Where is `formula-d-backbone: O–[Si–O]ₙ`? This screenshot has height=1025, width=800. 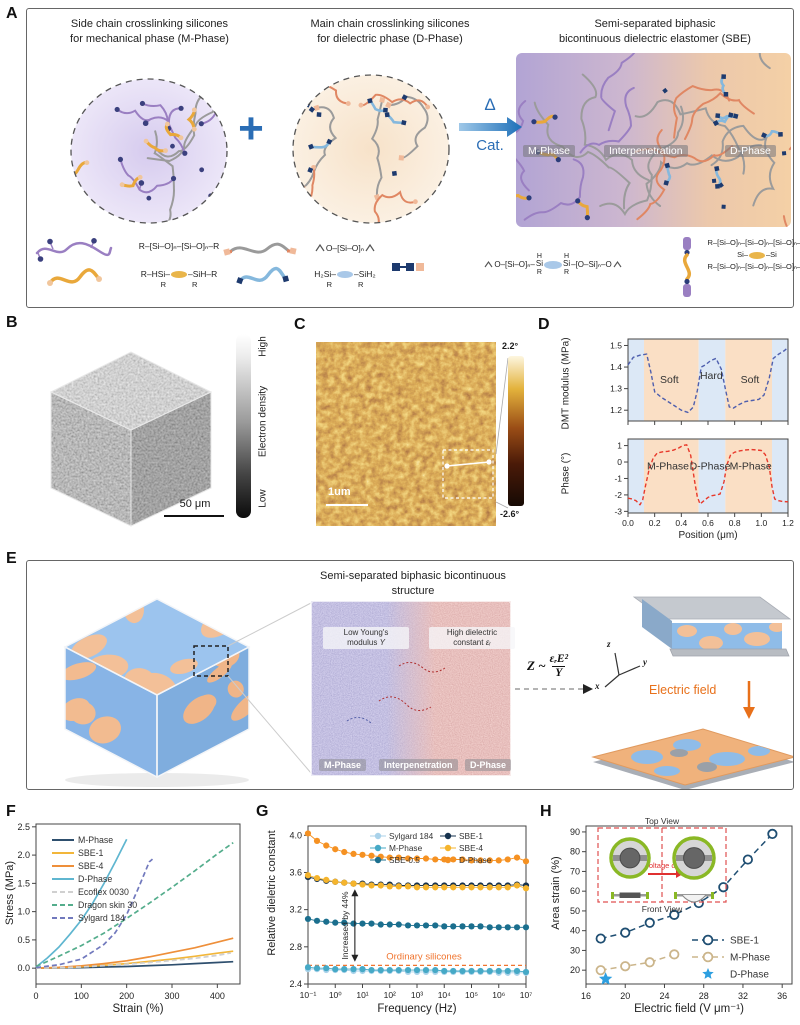
formula-d-backbone: O–[Si–O]ₙ is located at coordinates (345, 248).